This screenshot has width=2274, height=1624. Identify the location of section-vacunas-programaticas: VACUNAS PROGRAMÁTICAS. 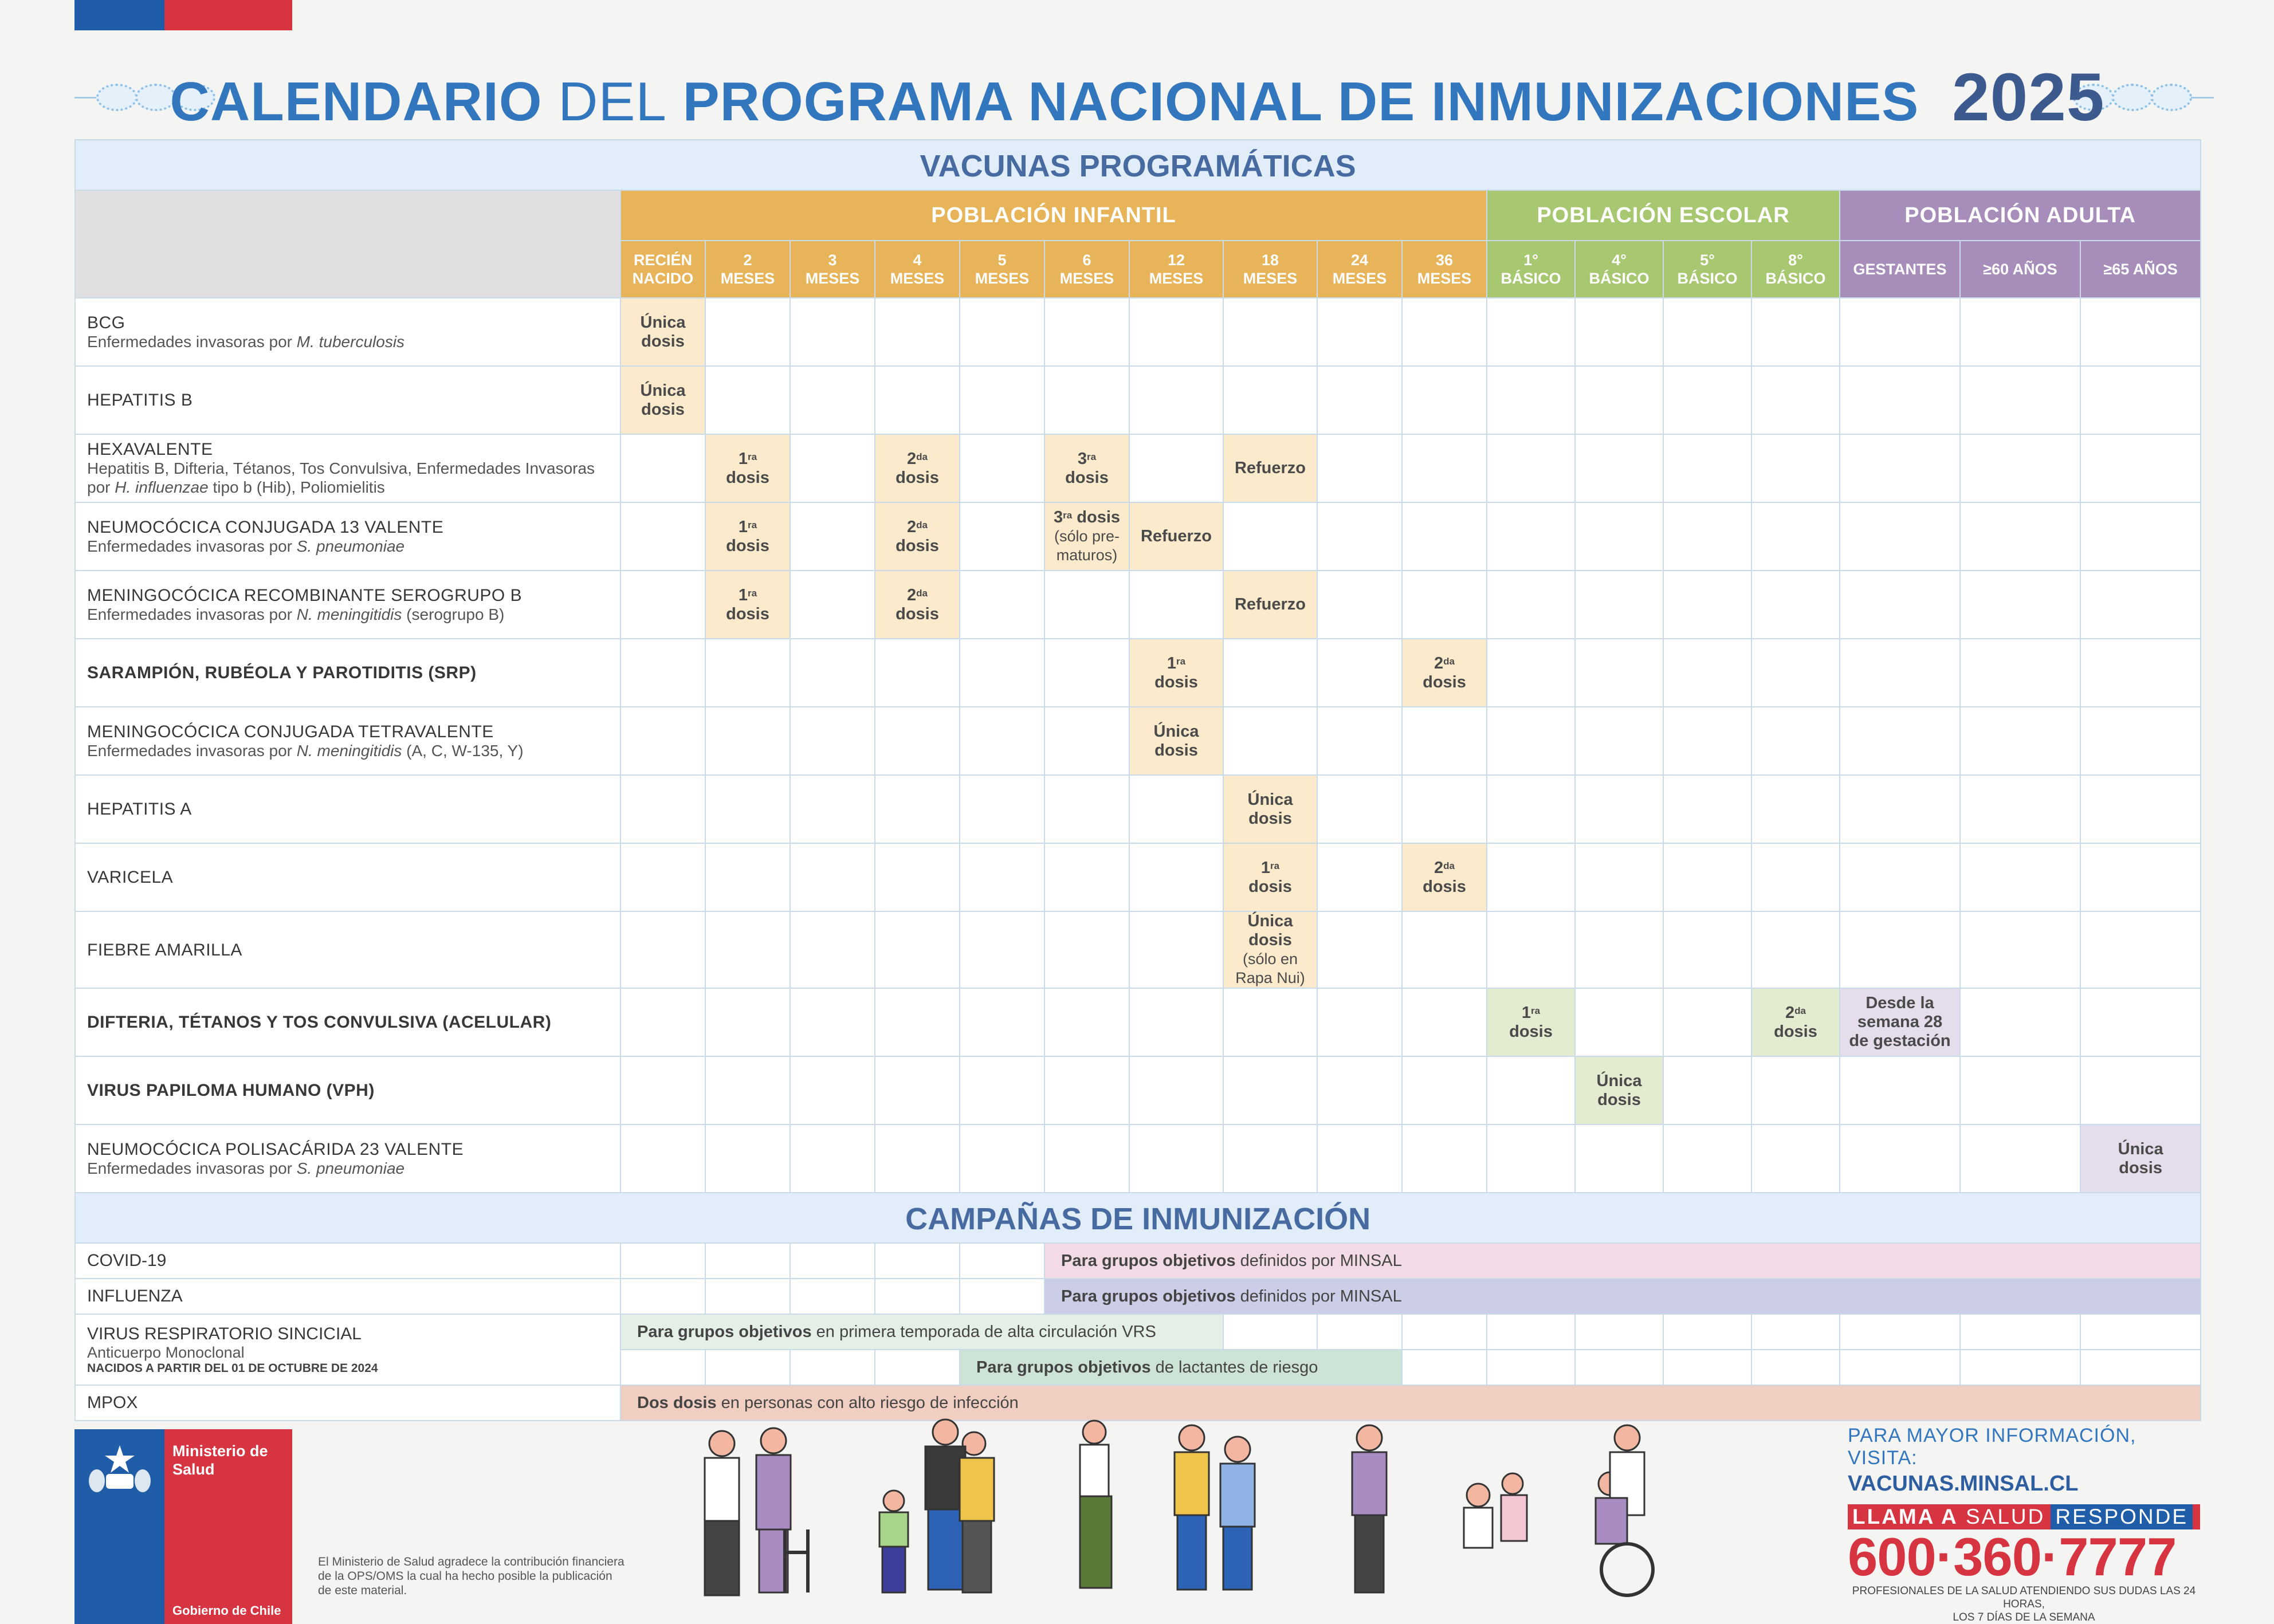
(1138, 165).